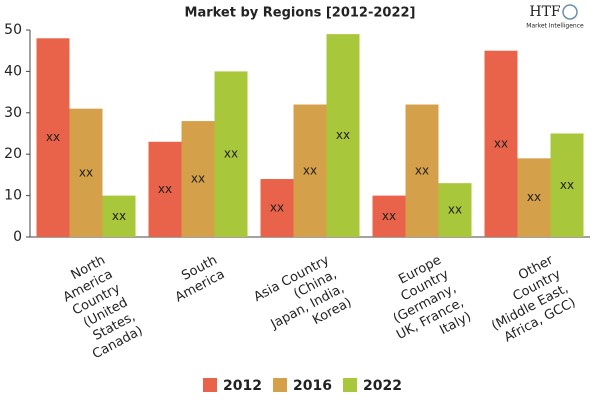 This screenshot has width=600, height=400. What do you see at coordinates (555, 26) in the screenshot?
I see `logo-subtitle: Market Intelligence` at bounding box center [555, 26].